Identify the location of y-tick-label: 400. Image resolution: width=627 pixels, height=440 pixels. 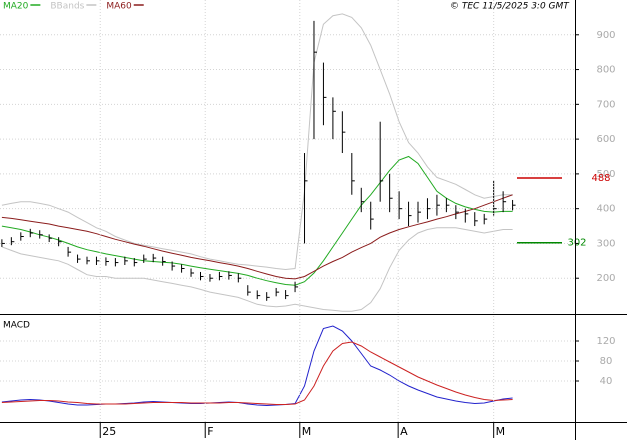
(605, 209).